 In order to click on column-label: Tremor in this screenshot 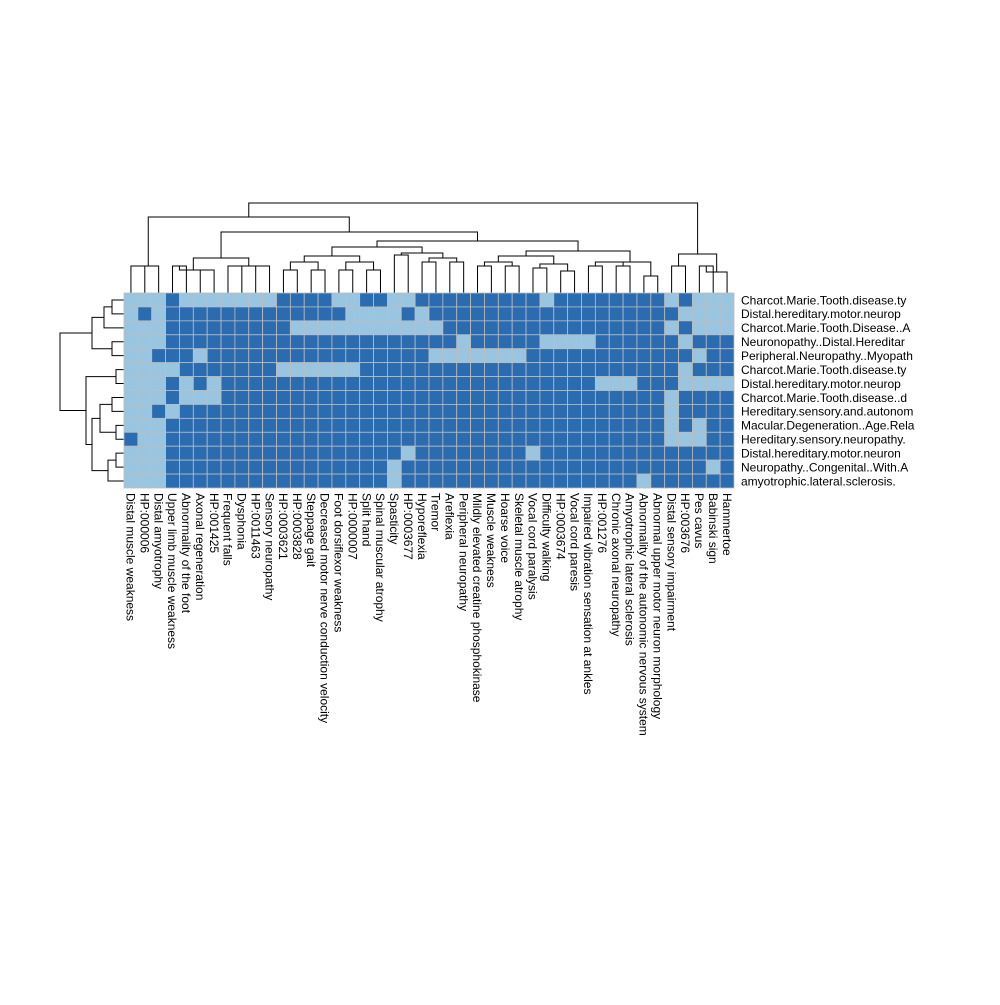, I will do `click(436, 512)`.